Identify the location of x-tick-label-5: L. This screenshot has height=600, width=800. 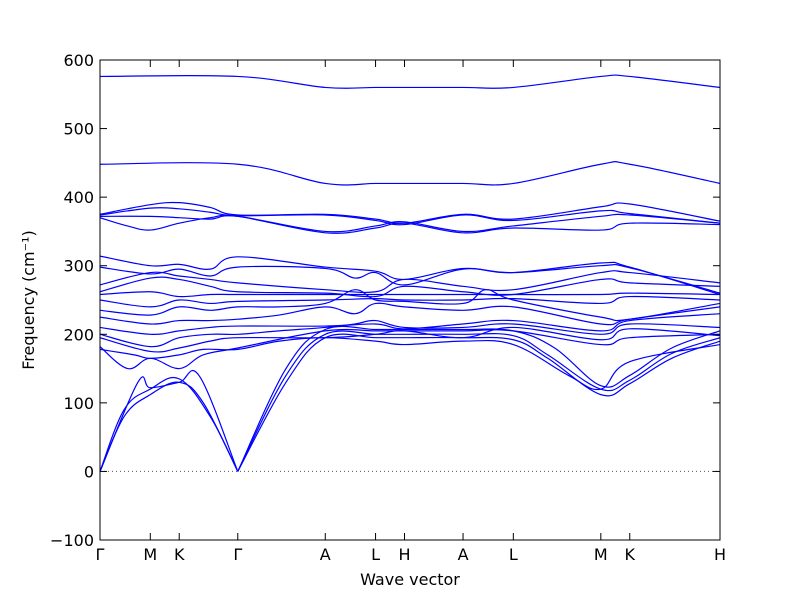
(375, 554).